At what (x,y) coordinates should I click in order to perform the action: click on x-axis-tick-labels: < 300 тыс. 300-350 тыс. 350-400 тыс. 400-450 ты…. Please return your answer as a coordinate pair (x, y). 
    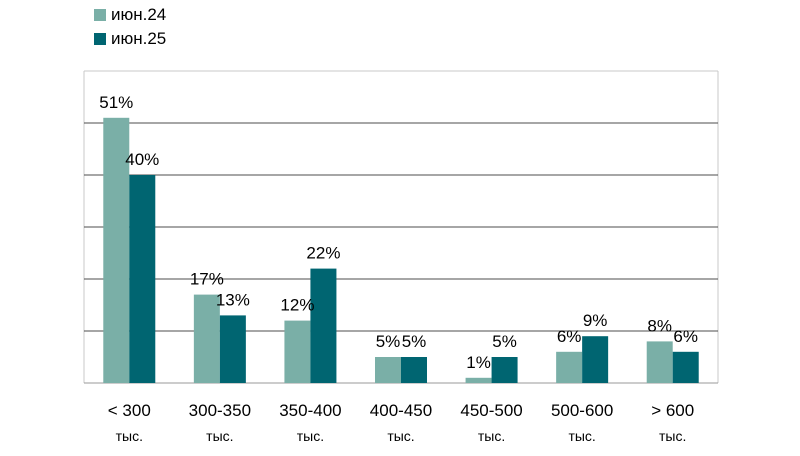
    Looking at the image, I should click on (401, 422).